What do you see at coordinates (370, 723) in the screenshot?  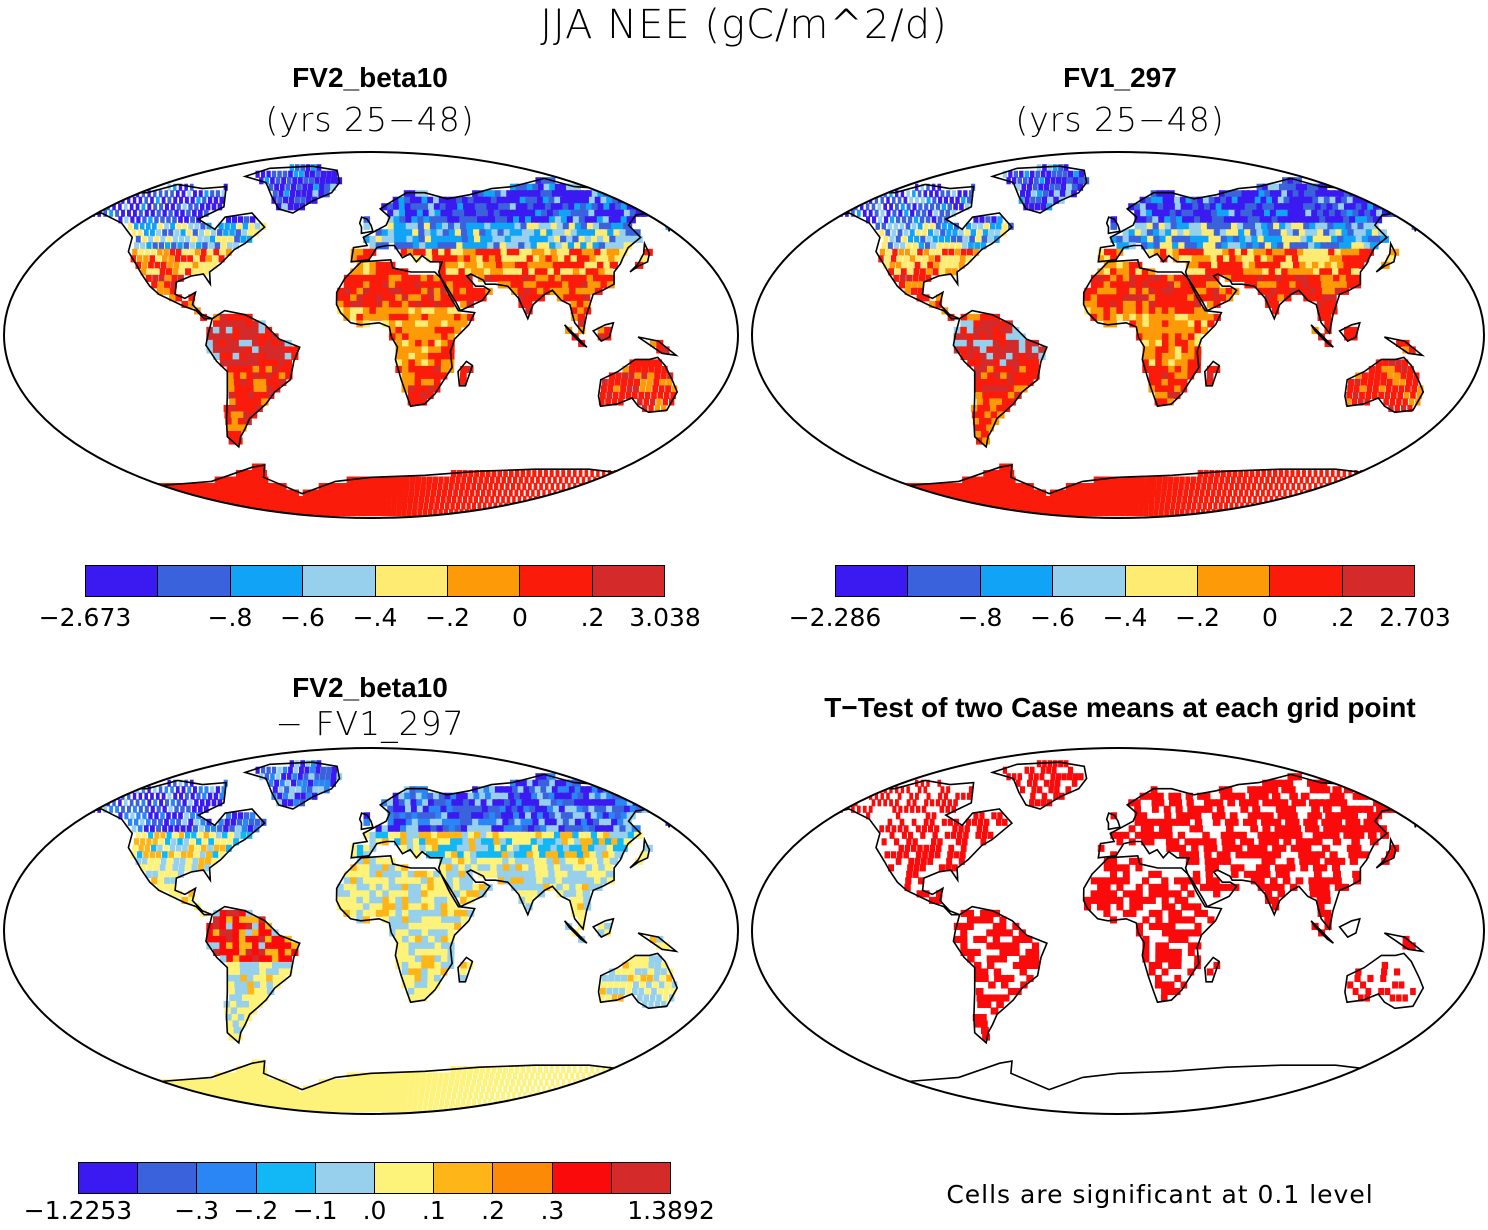 I see `panel-diff-subtitle: − FV1_297` at bounding box center [370, 723].